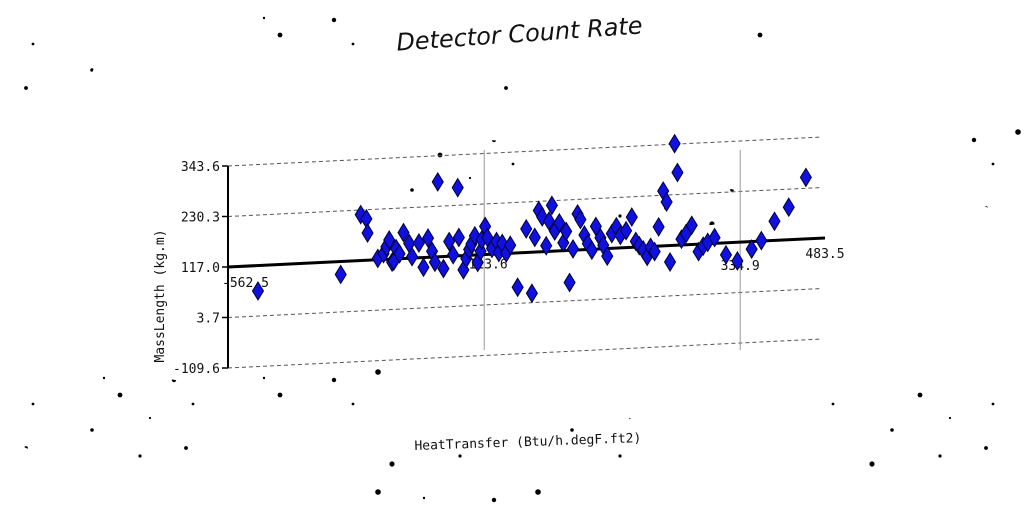 The image size is (1024, 512). What do you see at coordinates (526, 252) in the screenshot?
I see `x-axis-line` at bounding box center [526, 252].